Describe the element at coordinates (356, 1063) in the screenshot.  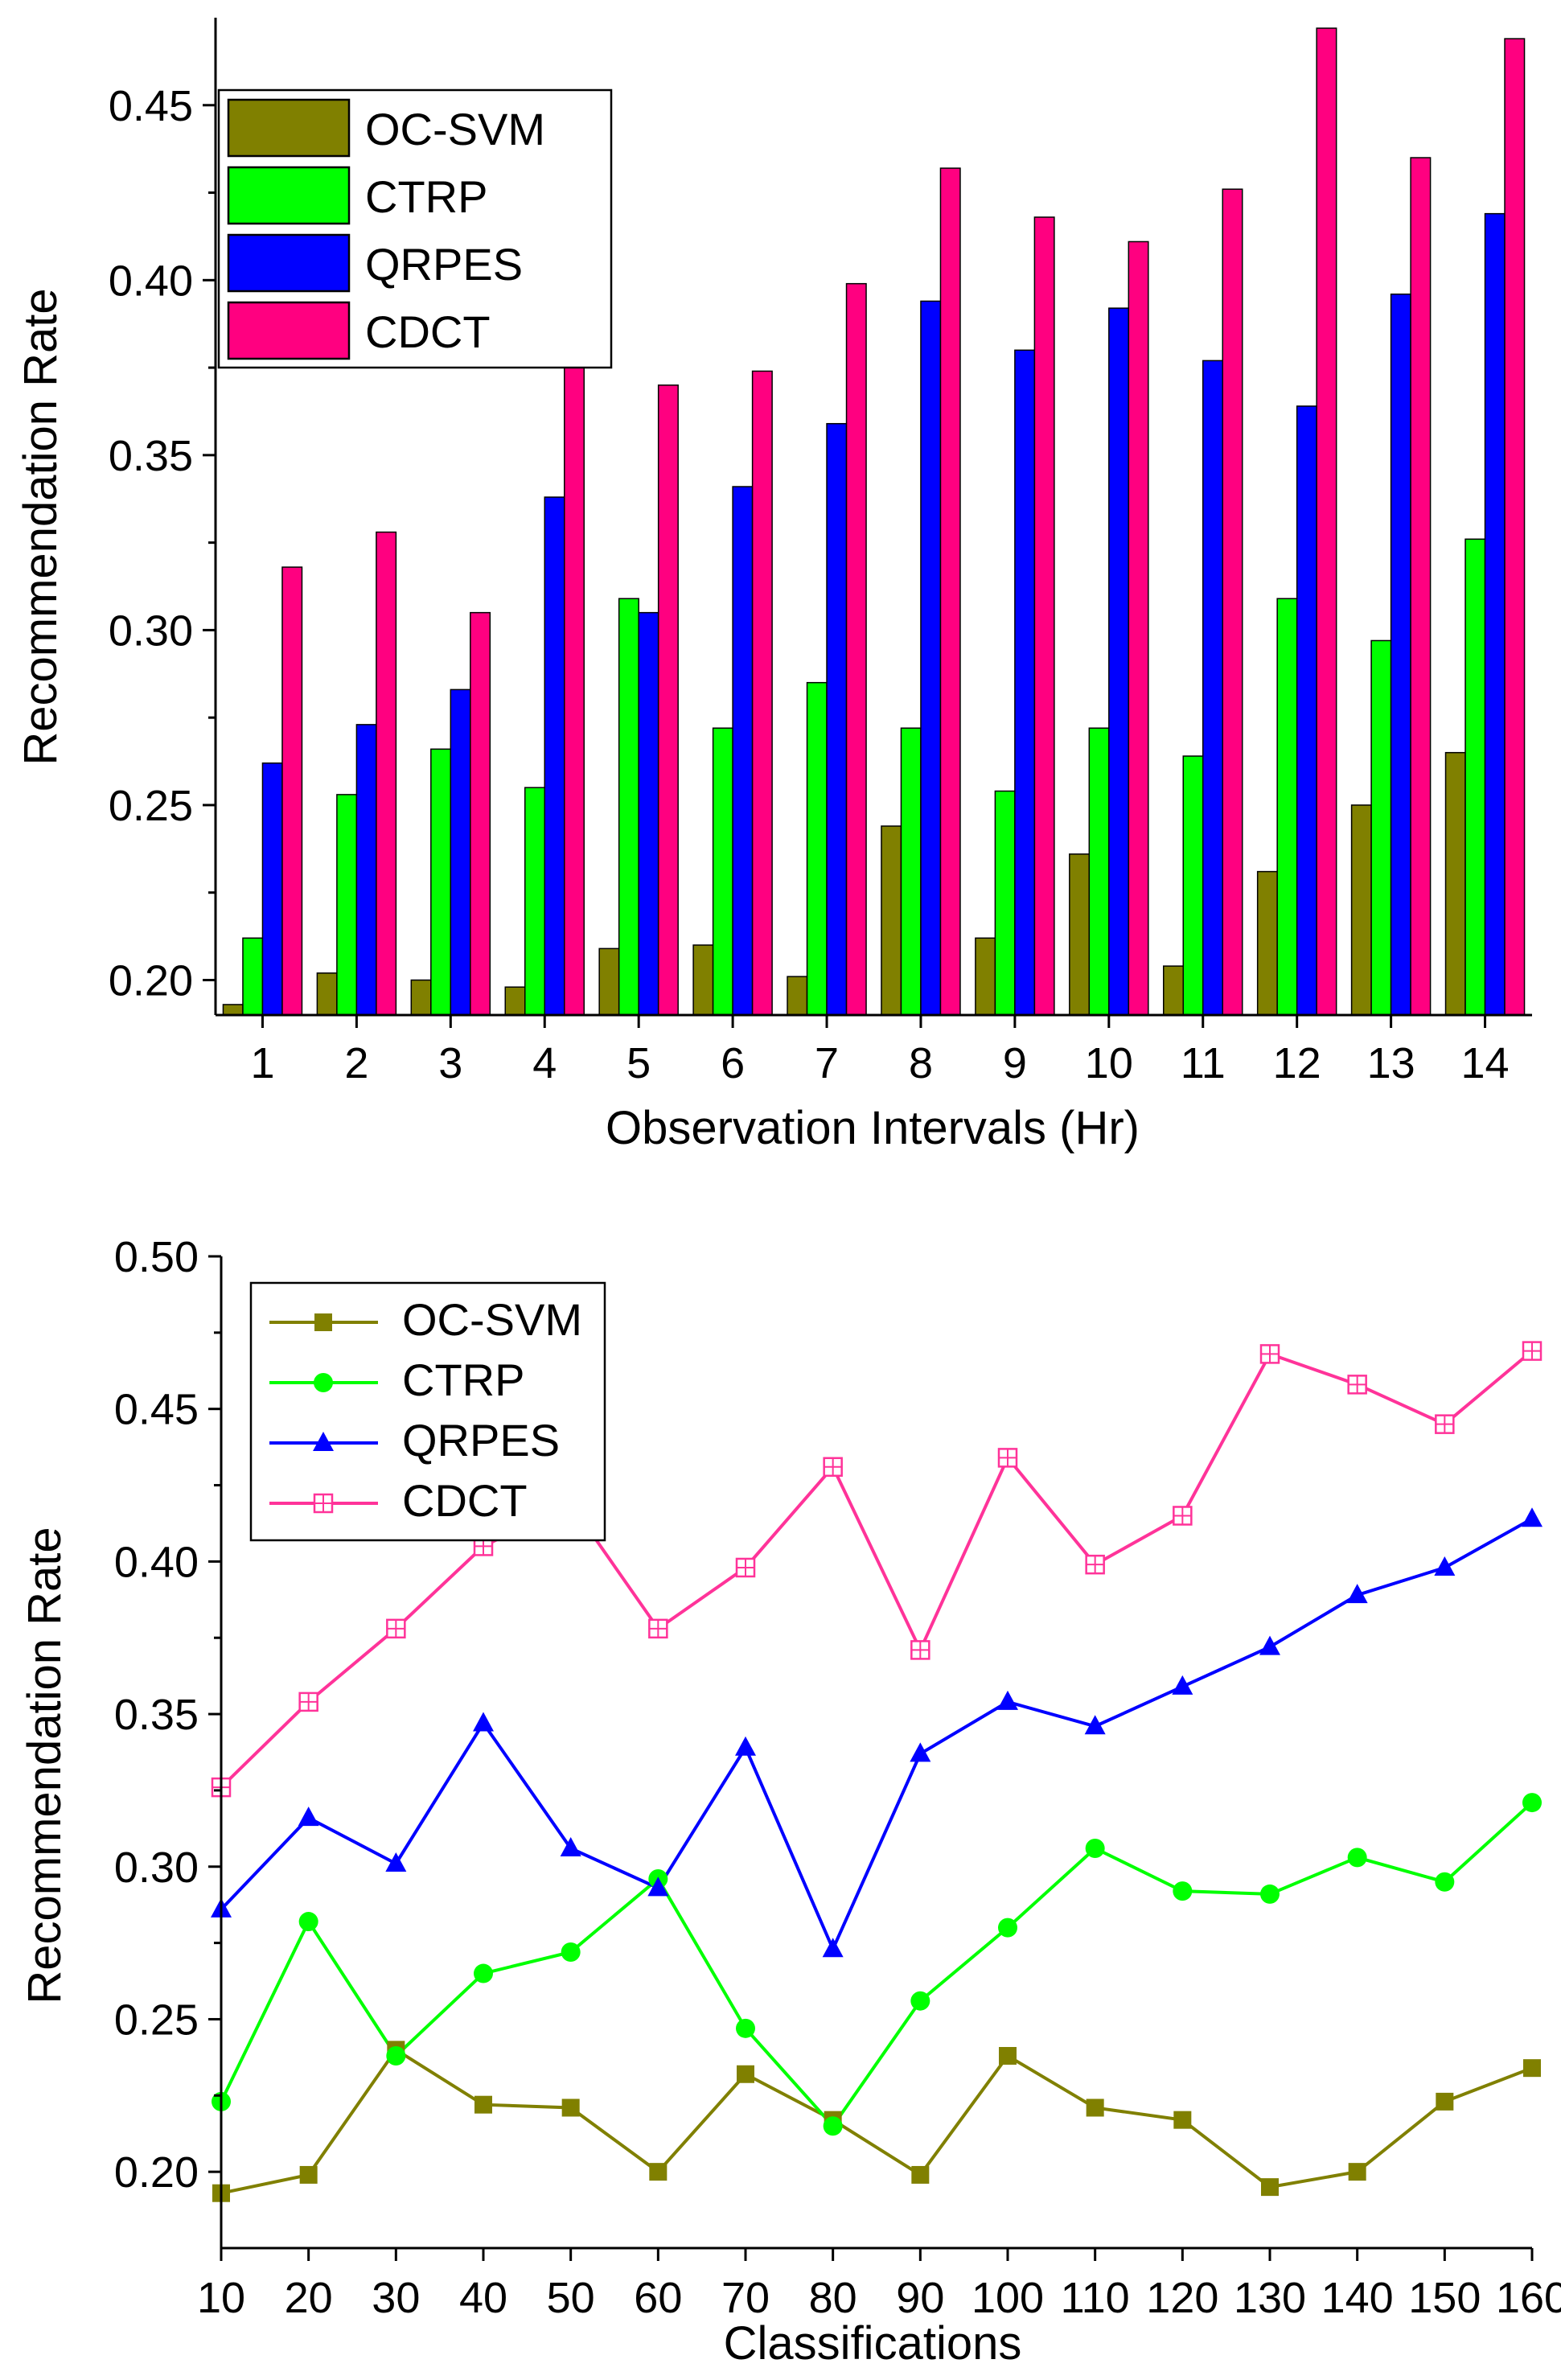
I see `x-tick-label: 2` at that location.